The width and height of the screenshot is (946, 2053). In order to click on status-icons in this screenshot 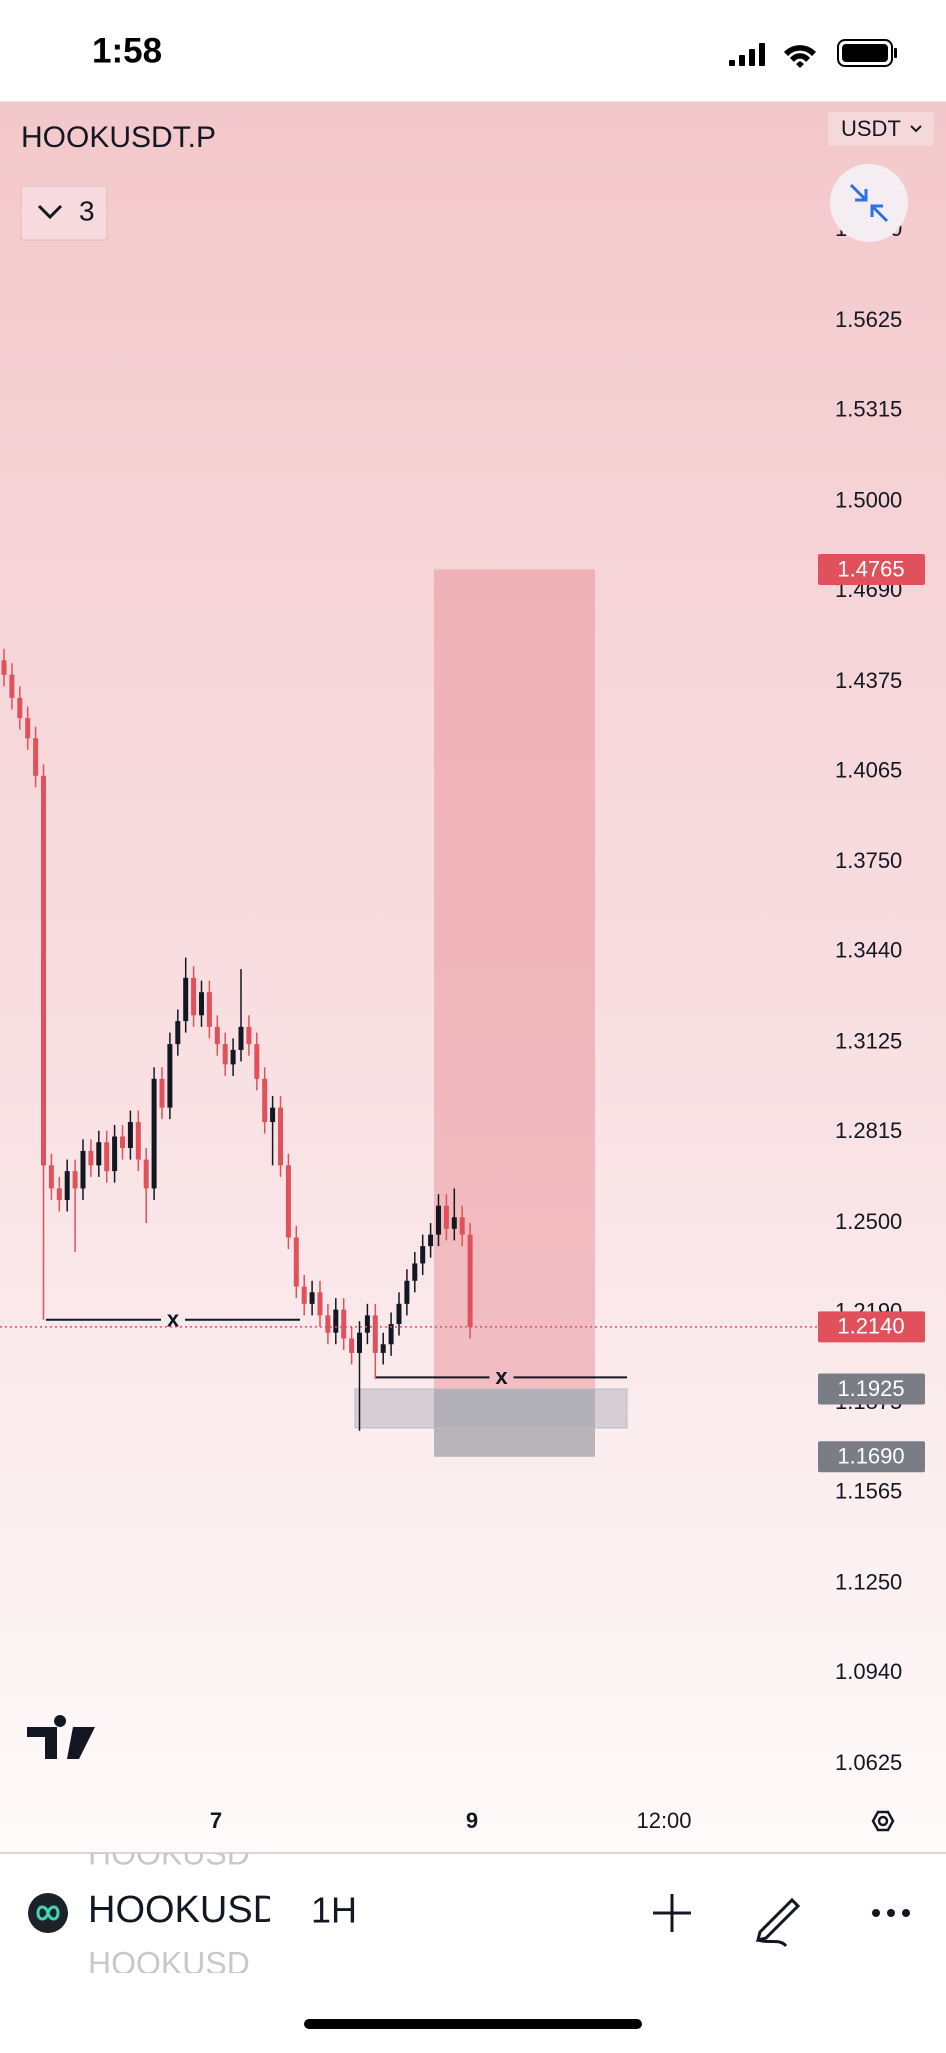, I will do `click(813, 53)`.